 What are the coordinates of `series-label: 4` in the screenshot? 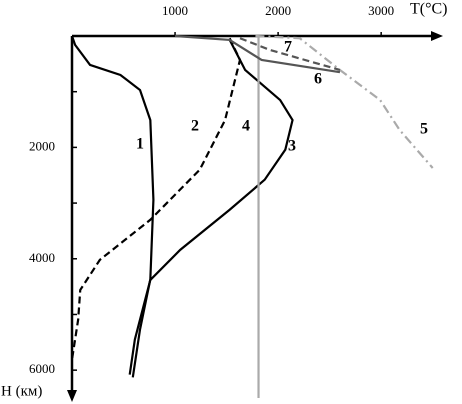 It's located at (246, 126).